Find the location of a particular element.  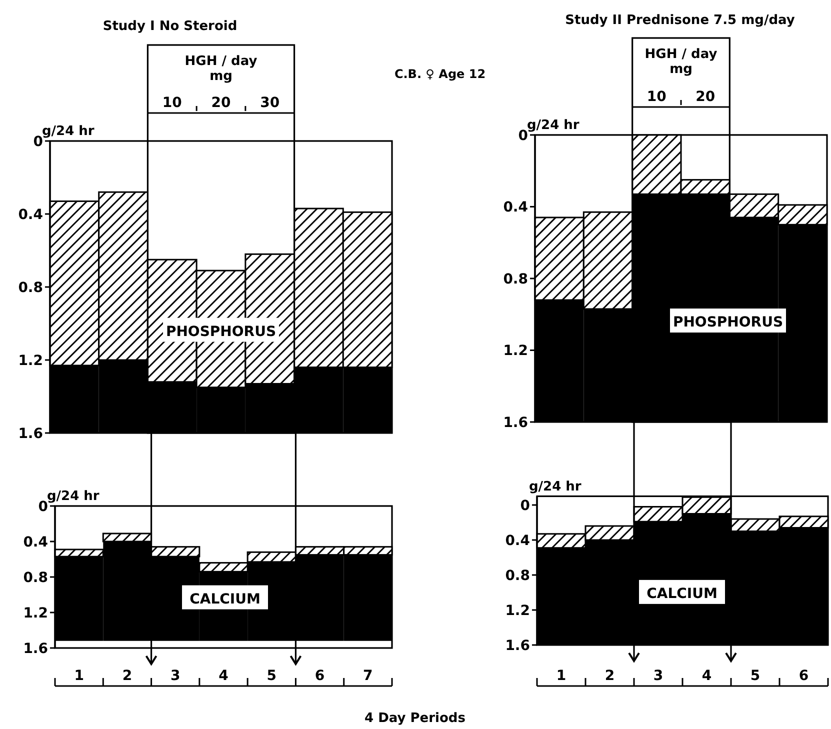

x-axis-title: 4 Day Periods is located at coordinates (415, 718).